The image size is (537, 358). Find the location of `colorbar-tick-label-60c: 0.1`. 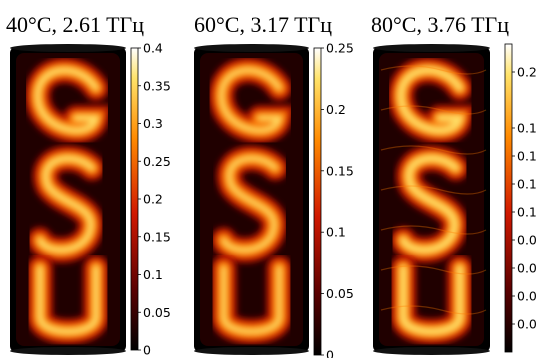

colorbar-tick-label-60c: 0.1 is located at coordinates (336, 232).